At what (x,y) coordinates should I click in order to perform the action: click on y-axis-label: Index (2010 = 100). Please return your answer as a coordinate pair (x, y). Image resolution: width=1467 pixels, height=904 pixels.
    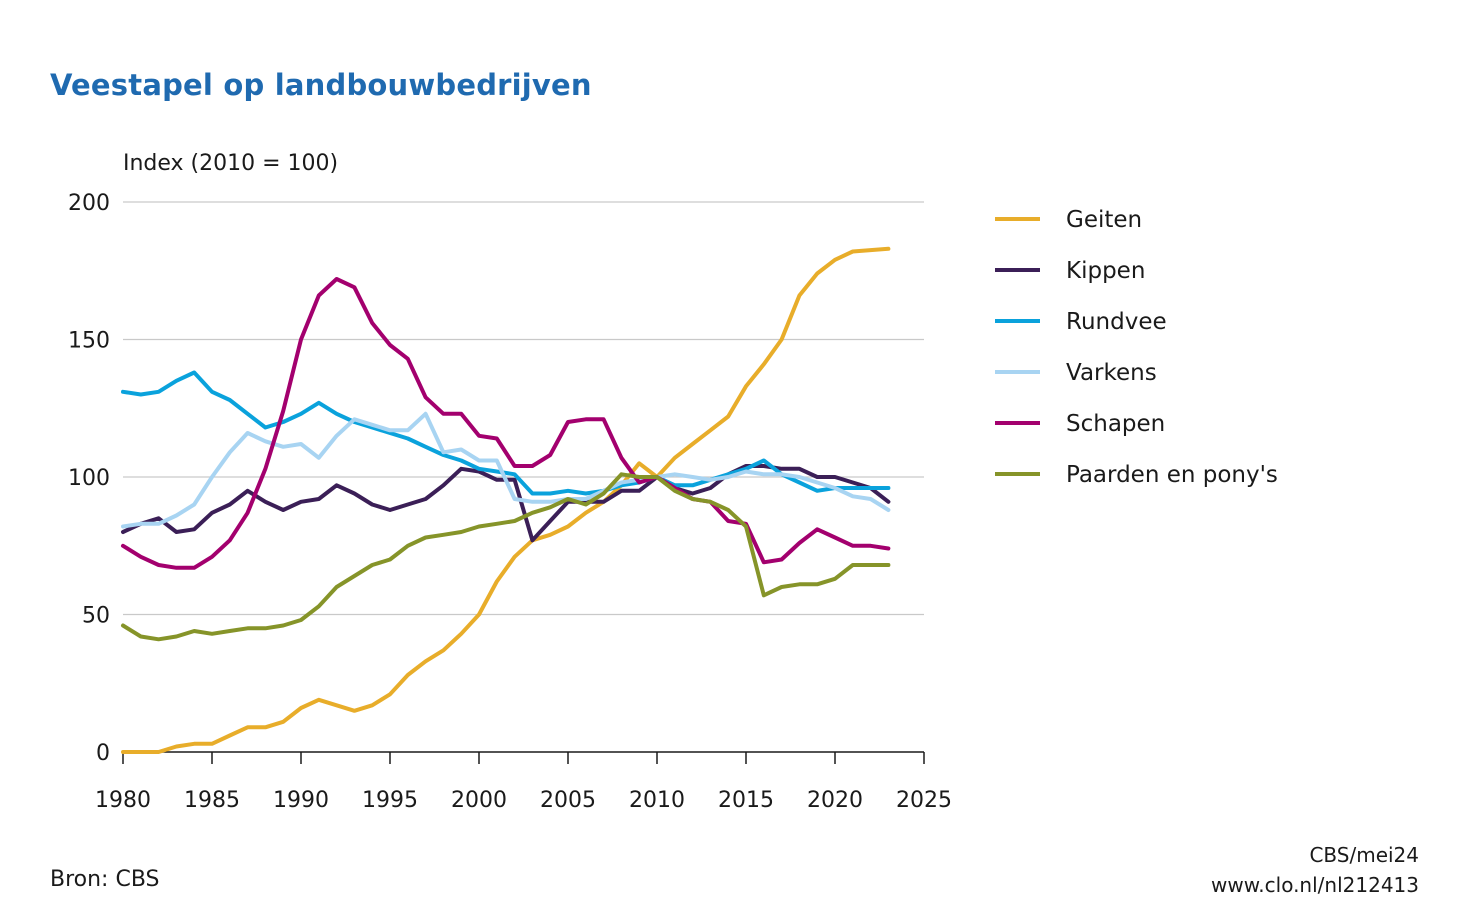
    Looking at the image, I should click on (231, 163).